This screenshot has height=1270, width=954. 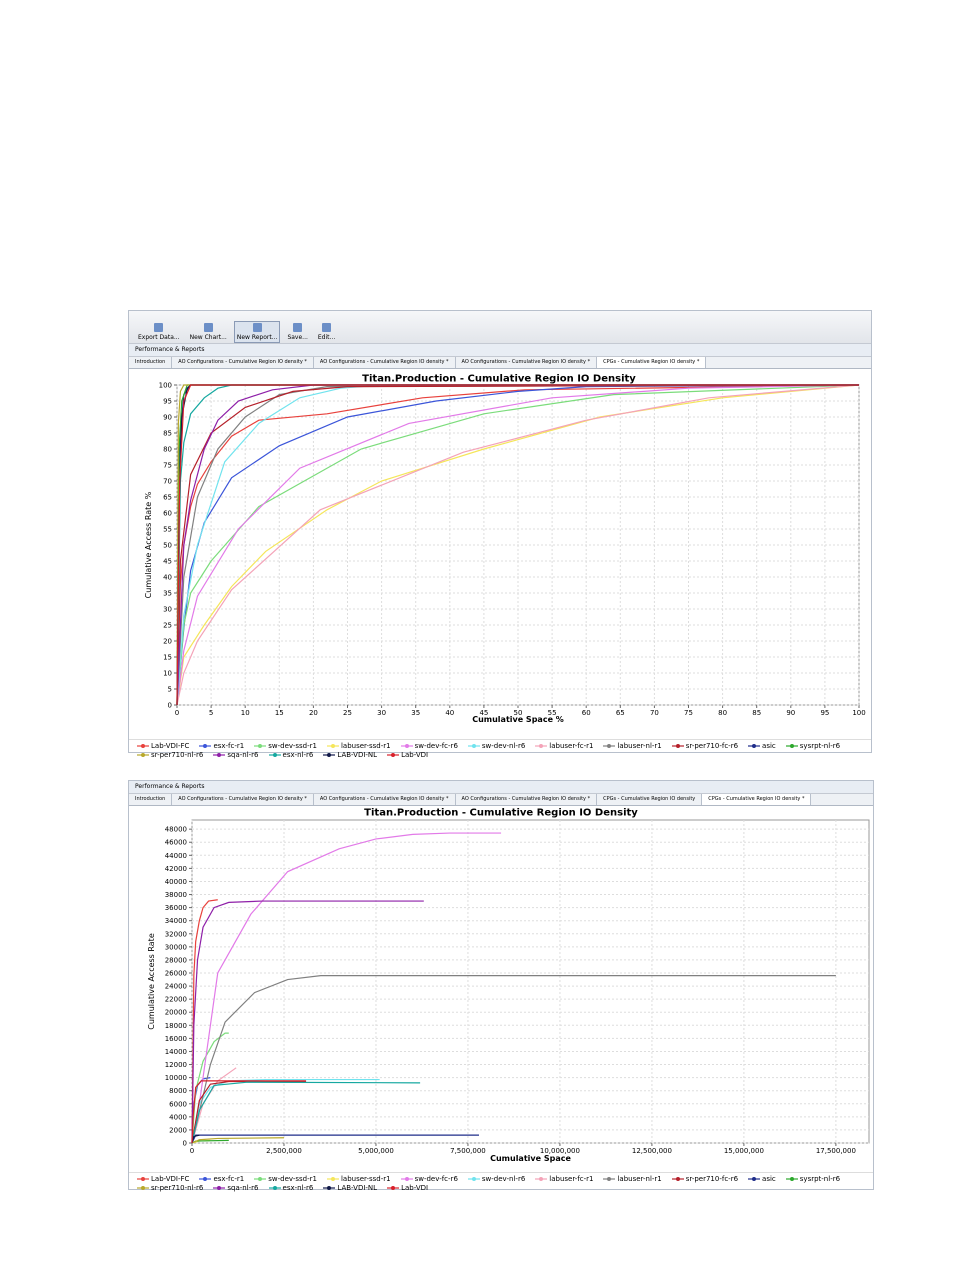 What do you see at coordinates (824, 713) in the screenshot?
I see `x-tick-label: 95` at bounding box center [824, 713].